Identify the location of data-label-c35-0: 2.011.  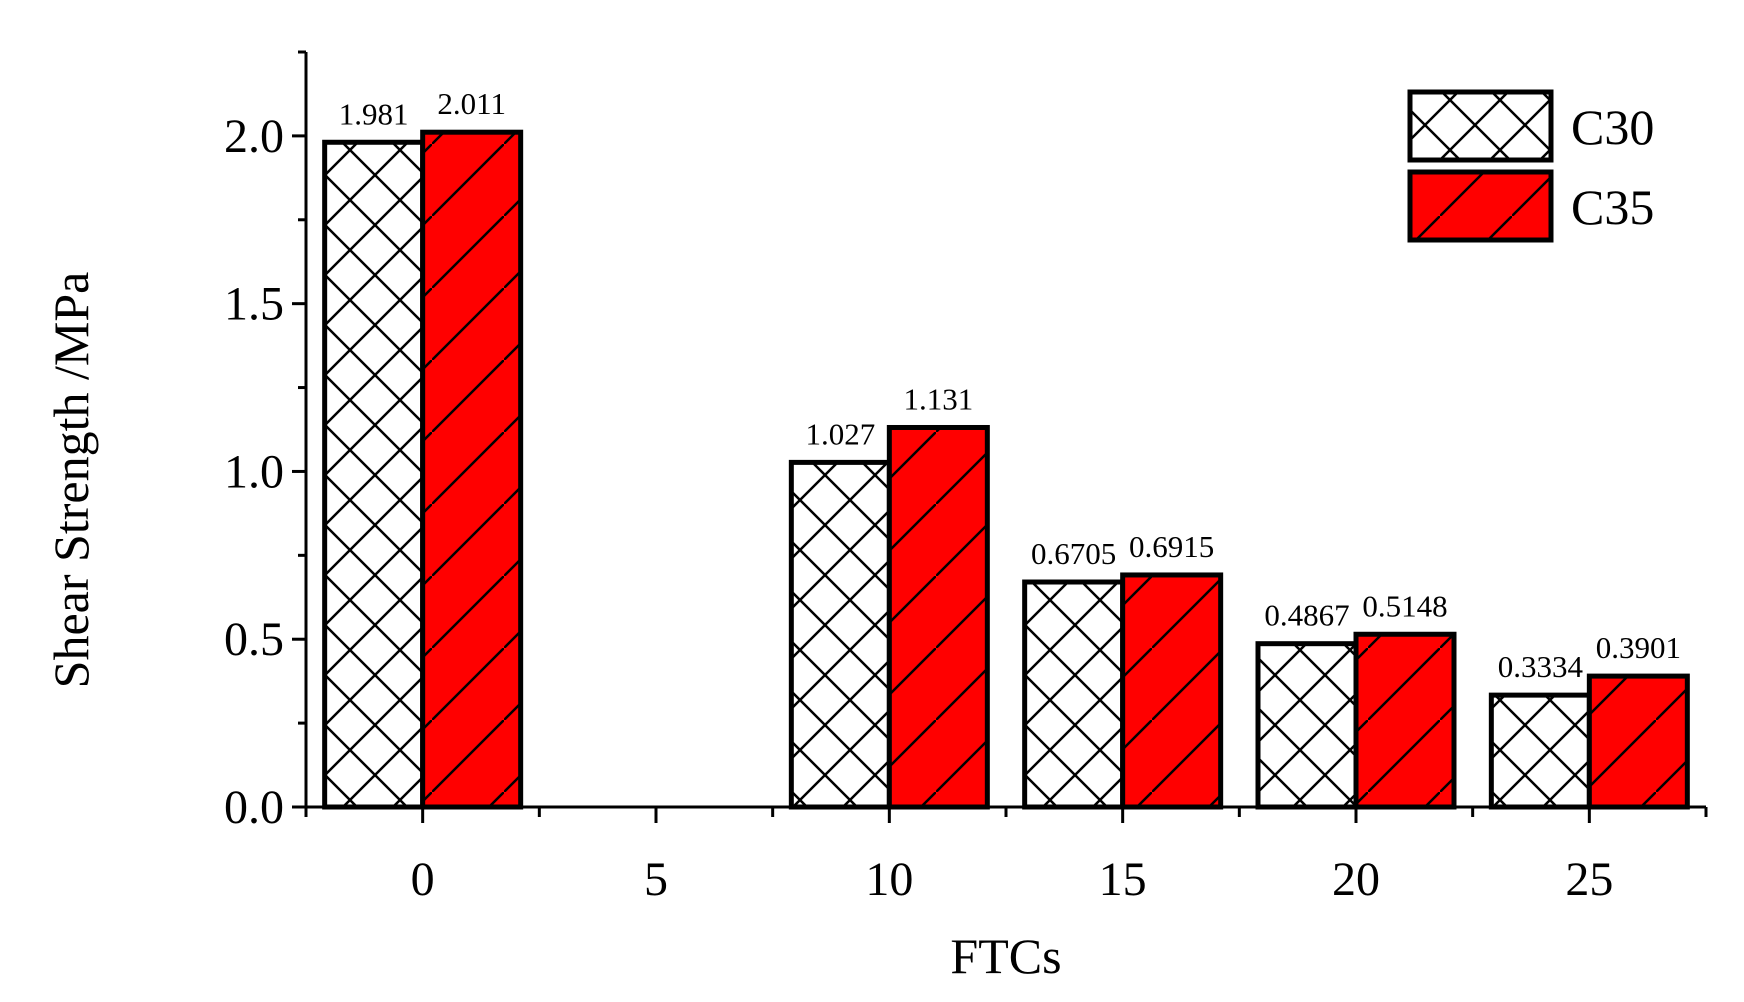
(471, 103).